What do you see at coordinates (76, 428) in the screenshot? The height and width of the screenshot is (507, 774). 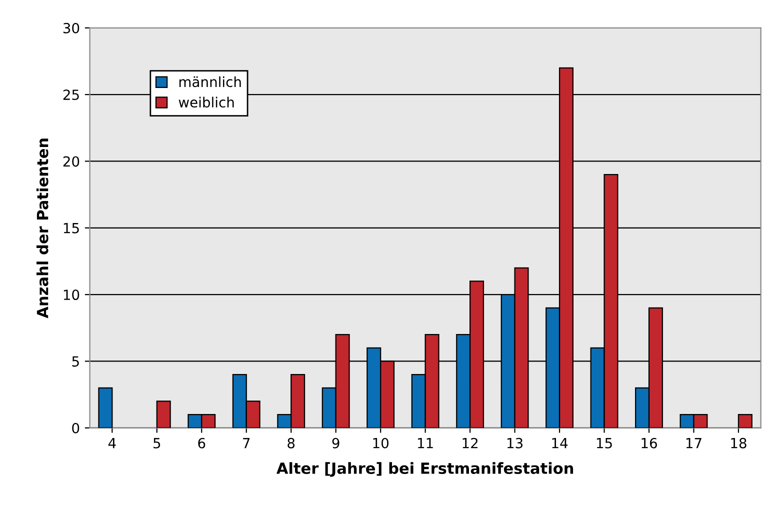 I see `y-tick-label: 0` at bounding box center [76, 428].